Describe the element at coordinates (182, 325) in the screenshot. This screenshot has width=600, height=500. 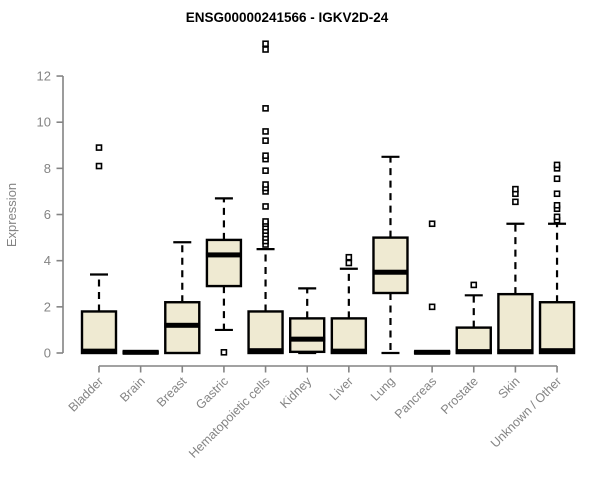
I see `median-breast` at that location.